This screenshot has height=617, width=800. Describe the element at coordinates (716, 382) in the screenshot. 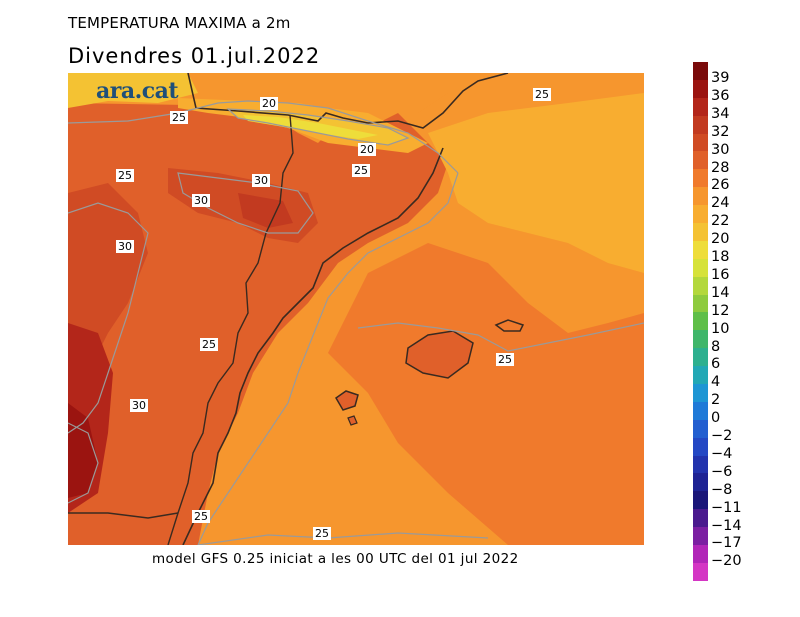

I see `colorbar-label: 4` at that location.